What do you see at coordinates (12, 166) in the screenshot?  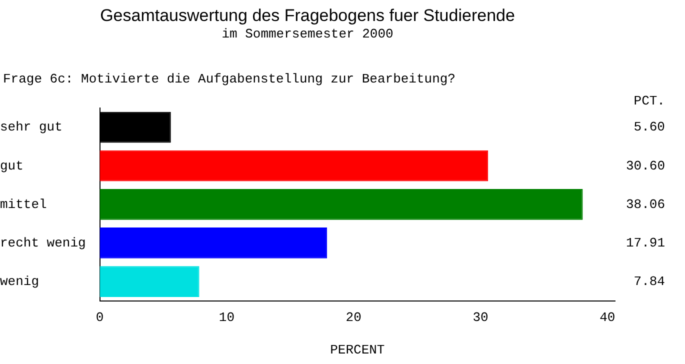 I see `y-tick-label: gut` at bounding box center [12, 166].